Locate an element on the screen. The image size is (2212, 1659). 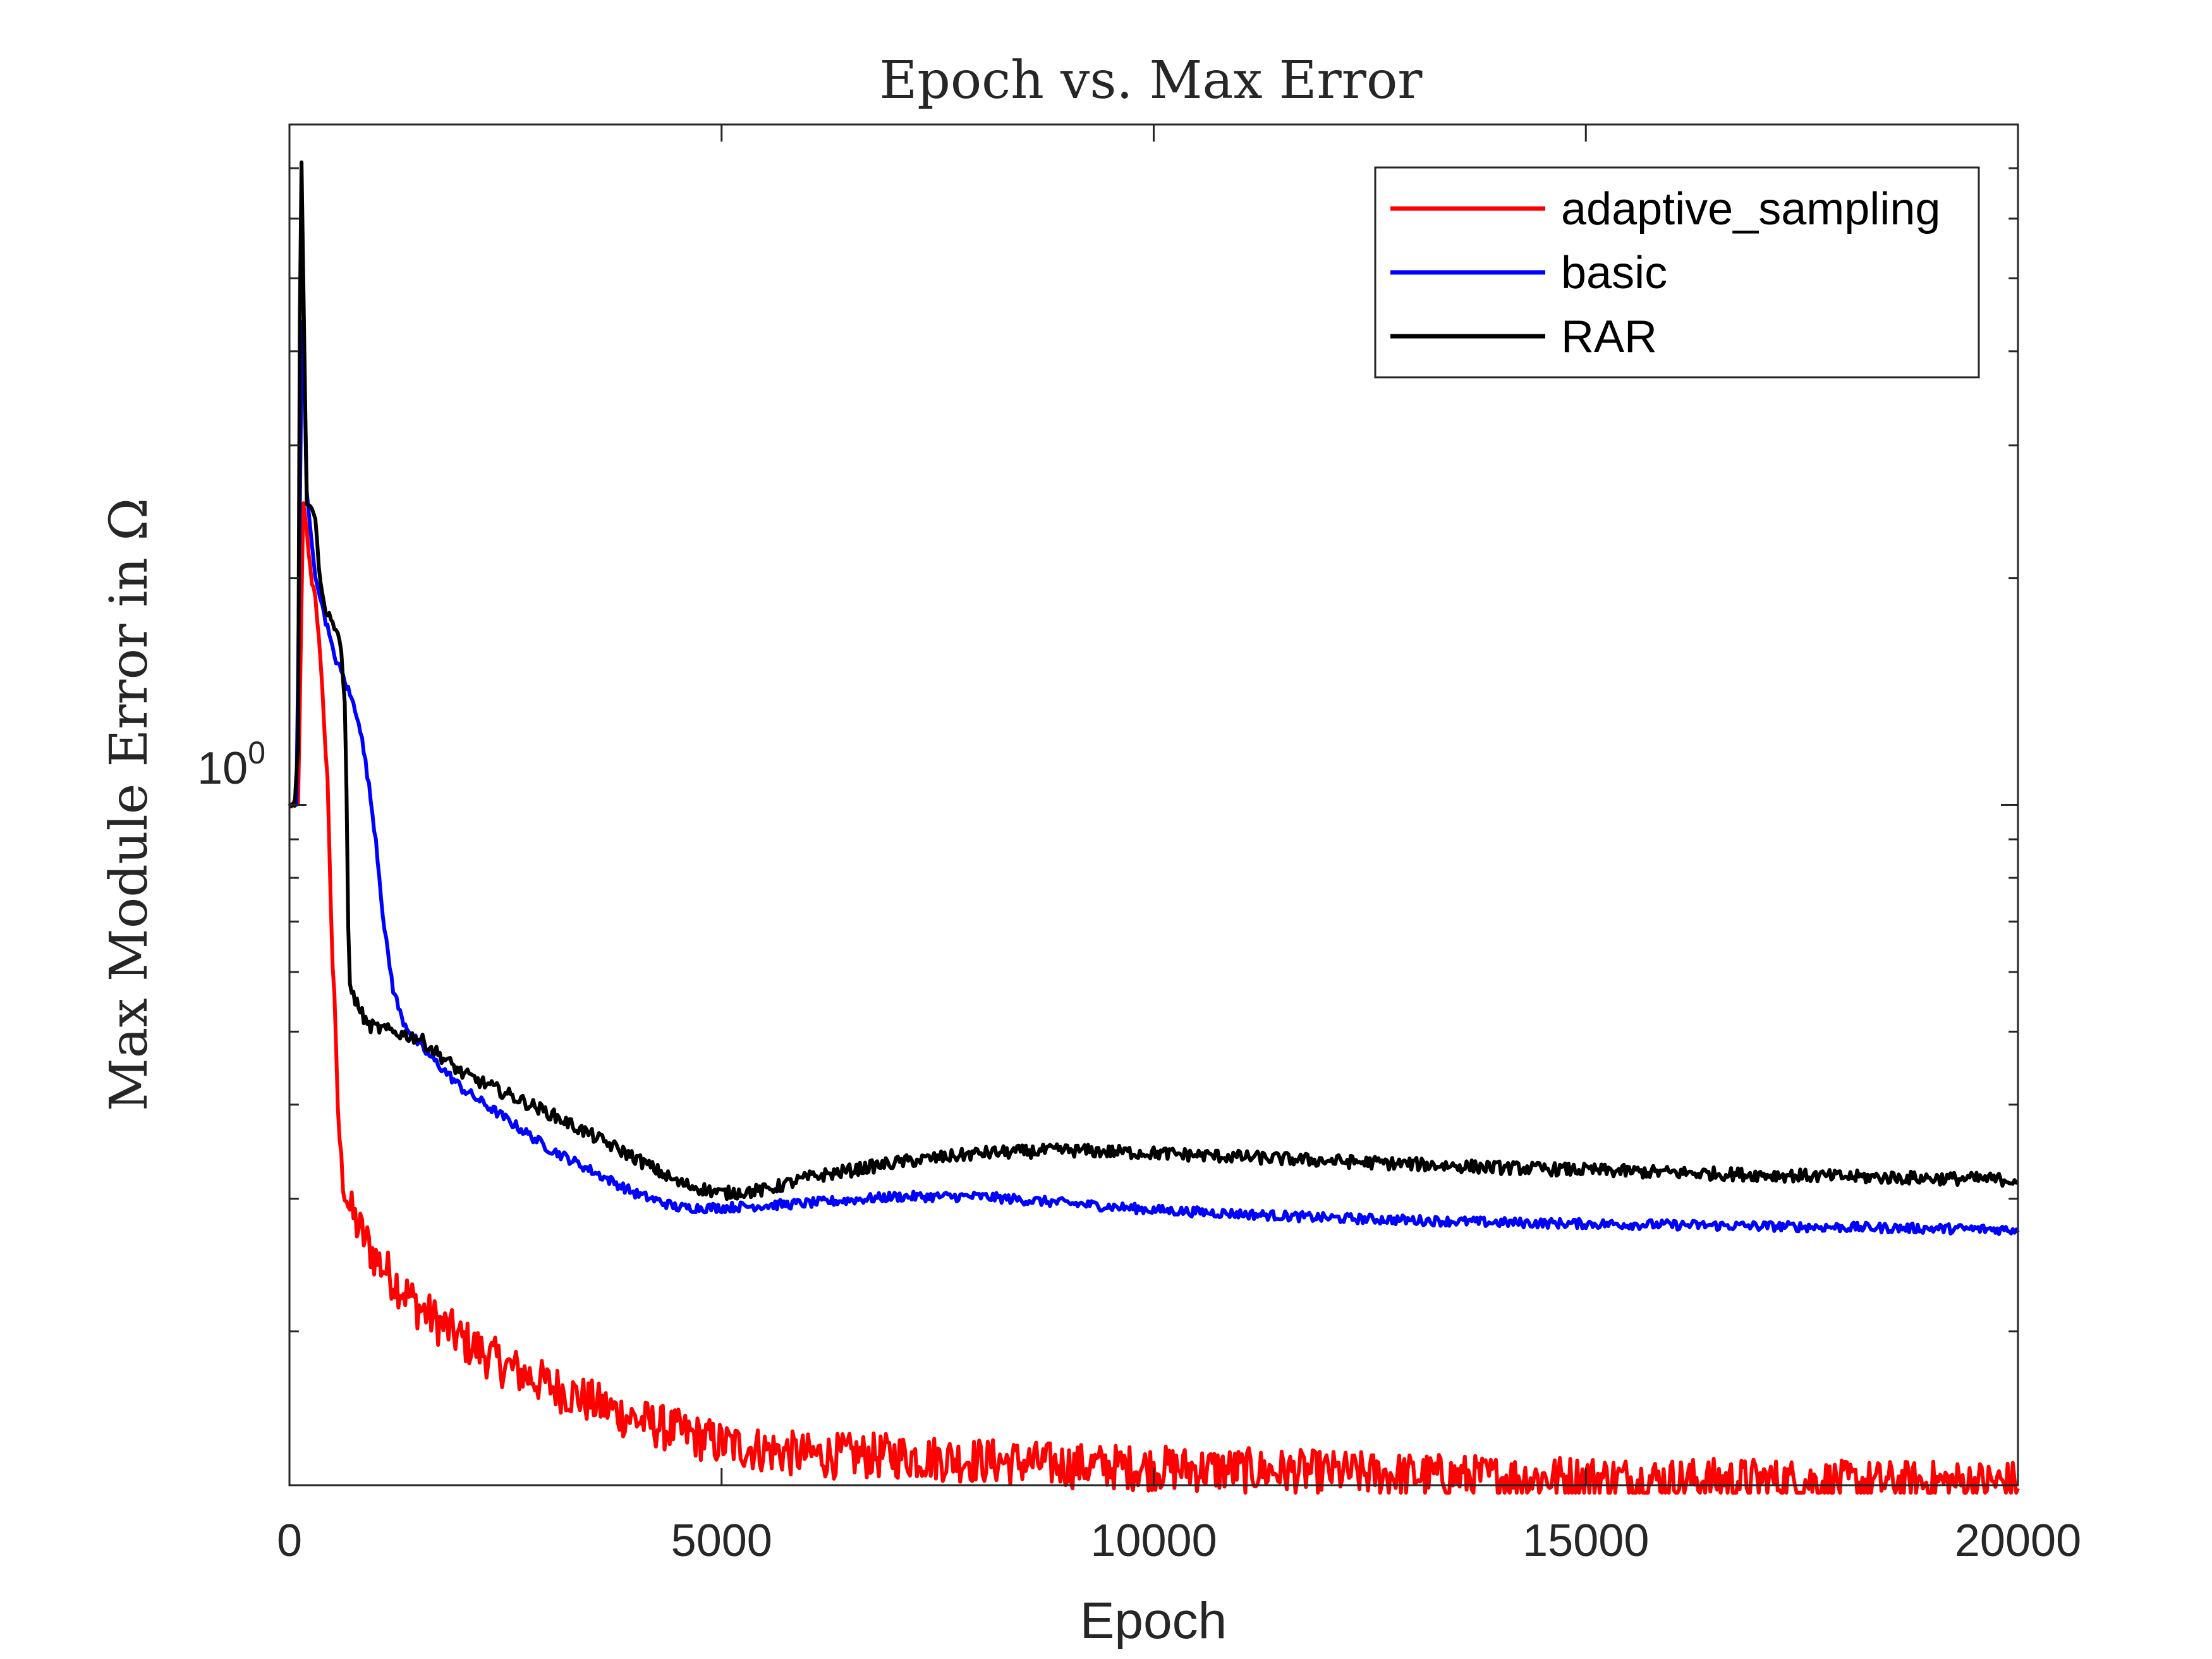
x-tick-label: 5000 is located at coordinates (721, 1541).